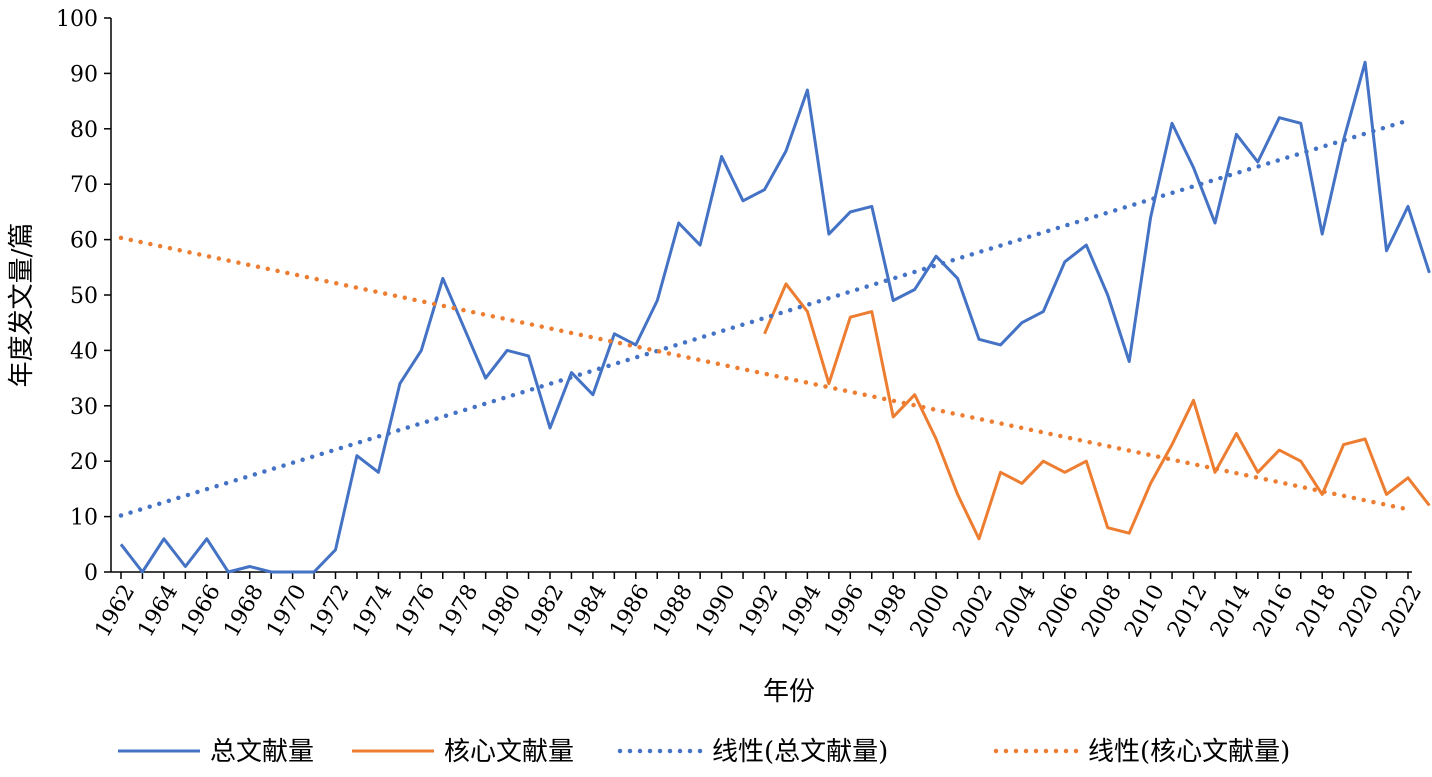 The height and width of the screenshot is (777, 1432). What do you see at coordinates (587, 611) in the screenshot?
I see `x-tick-label: 1984` at bounding box center [587, 611].